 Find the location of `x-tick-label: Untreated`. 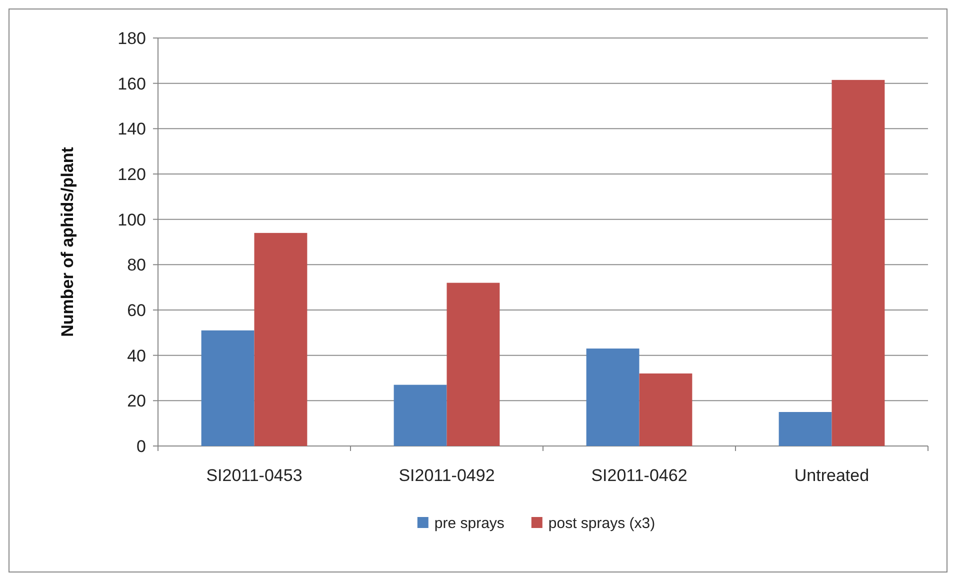

x-tick-label: Untreated is located at coordinates (832, 475).